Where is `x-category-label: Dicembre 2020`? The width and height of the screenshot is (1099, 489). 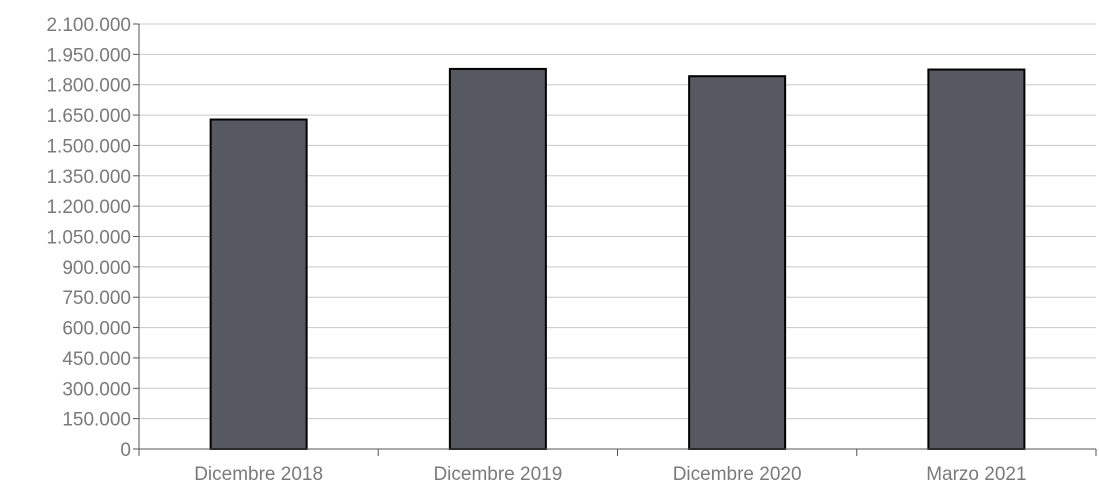
x-category-label: Dicembre 2020 is located at coordinates (737, 474).